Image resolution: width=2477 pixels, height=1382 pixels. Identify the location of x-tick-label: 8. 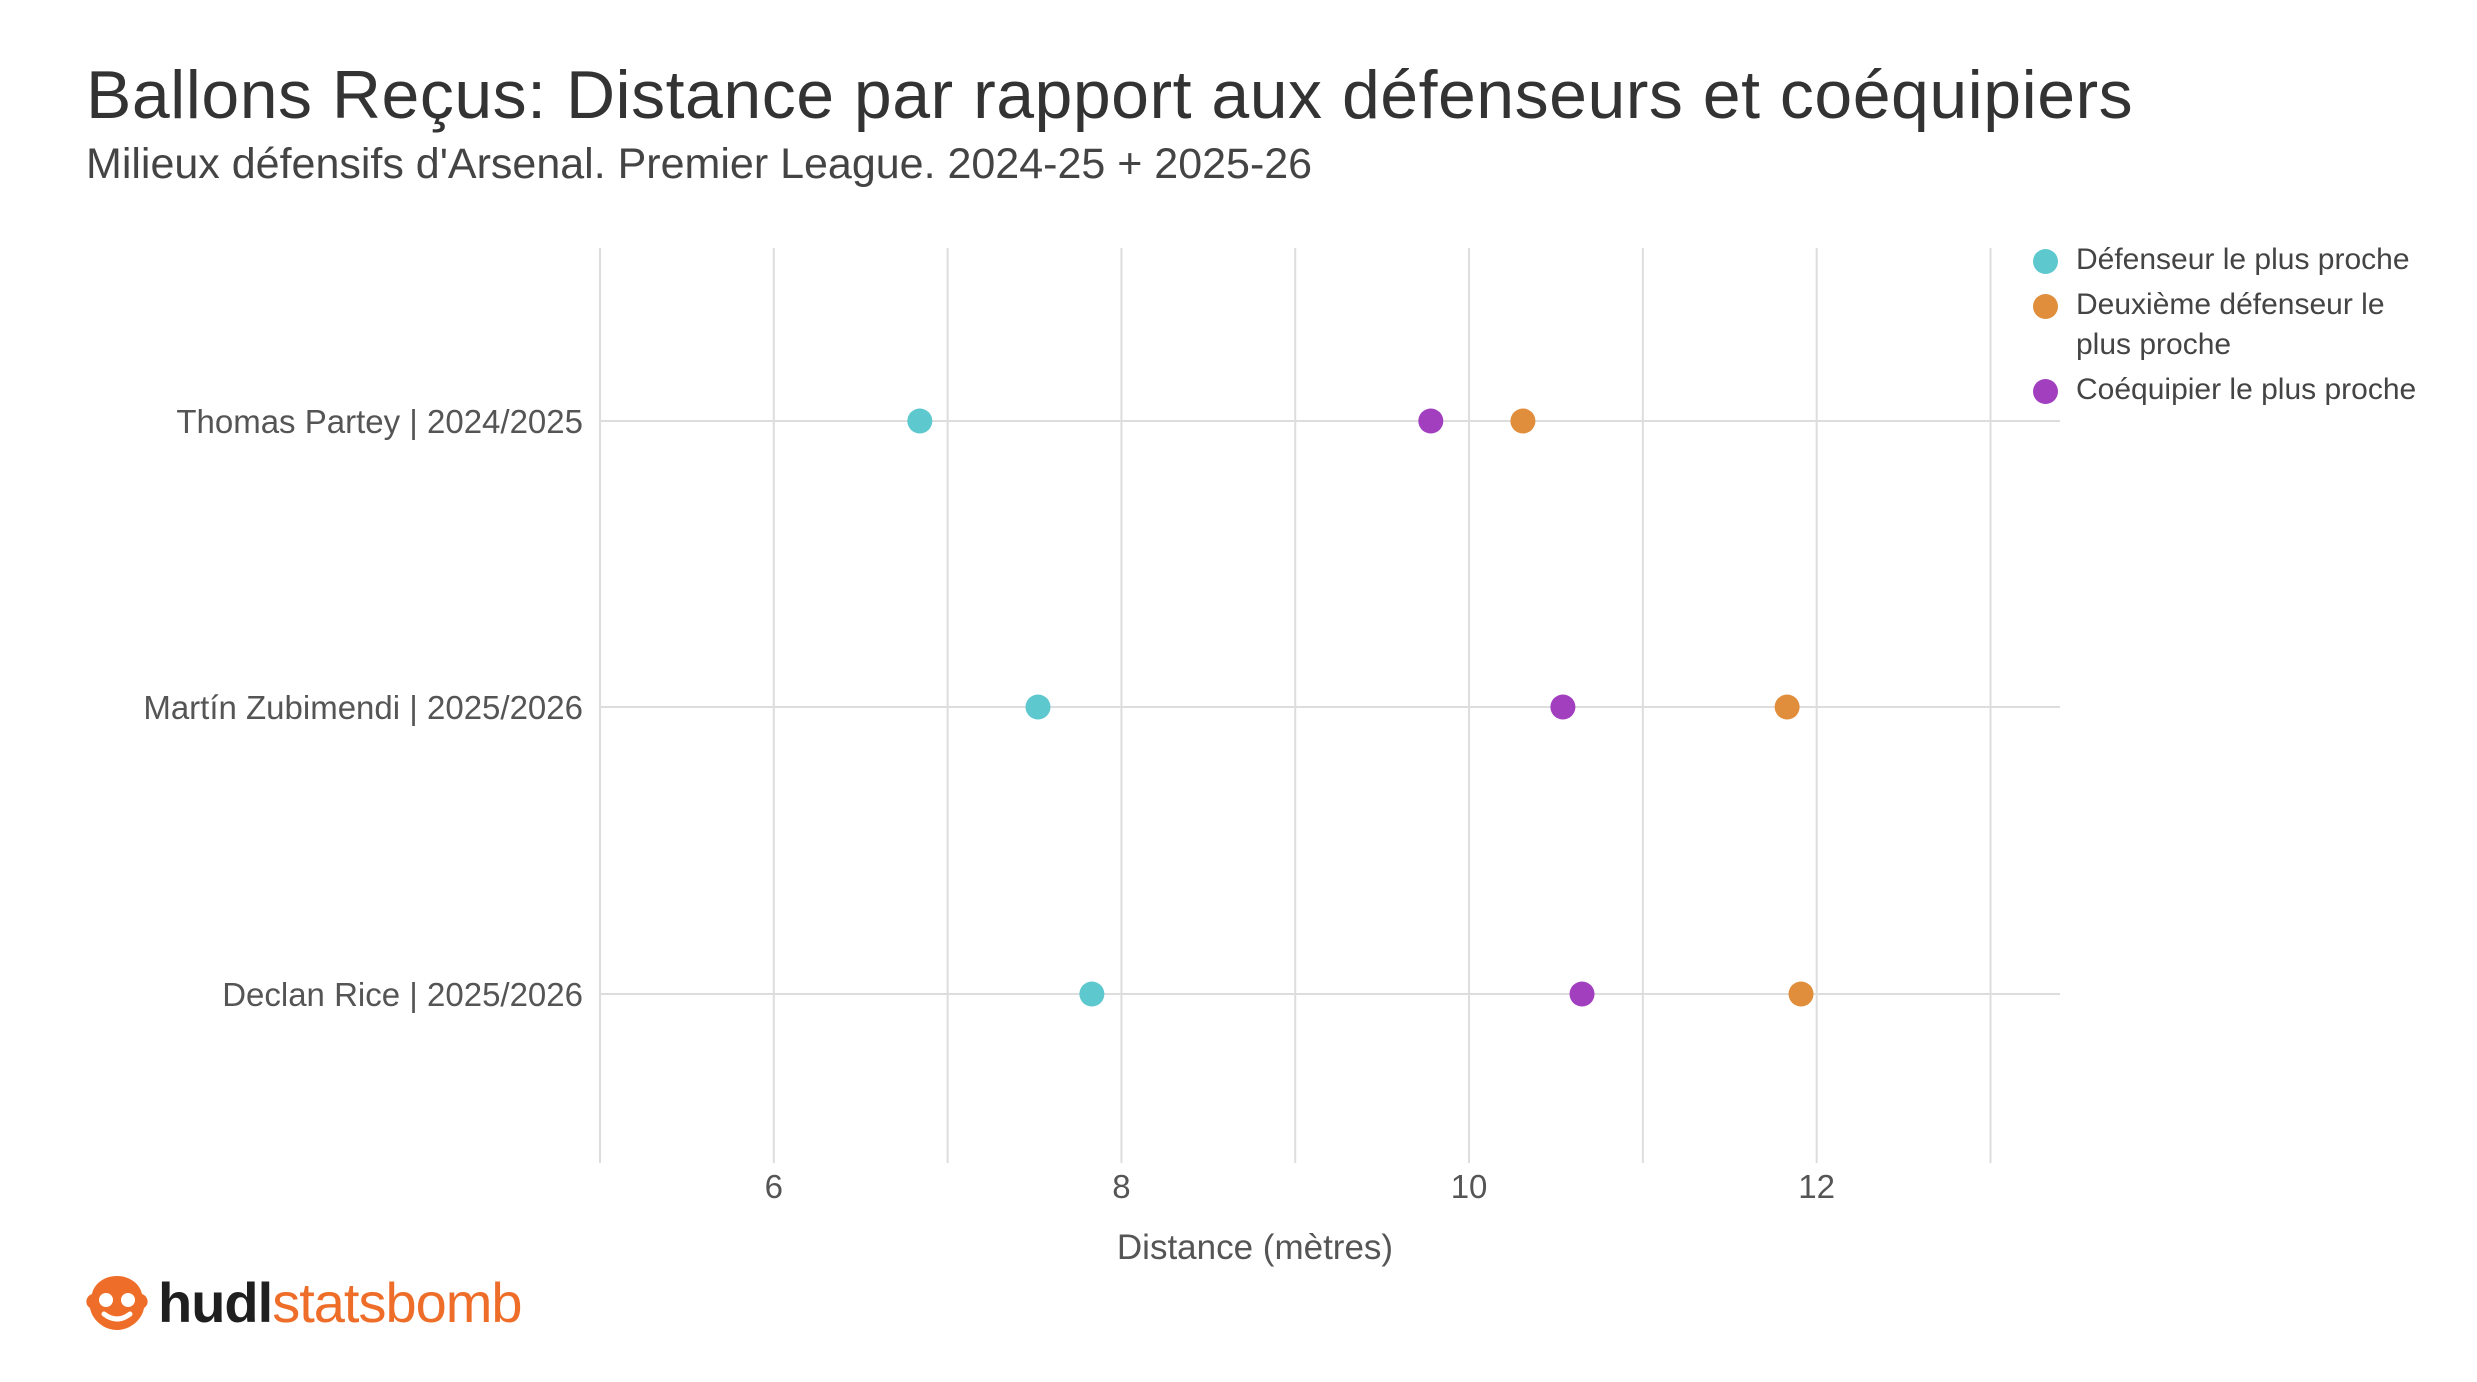
(1121, 1186).